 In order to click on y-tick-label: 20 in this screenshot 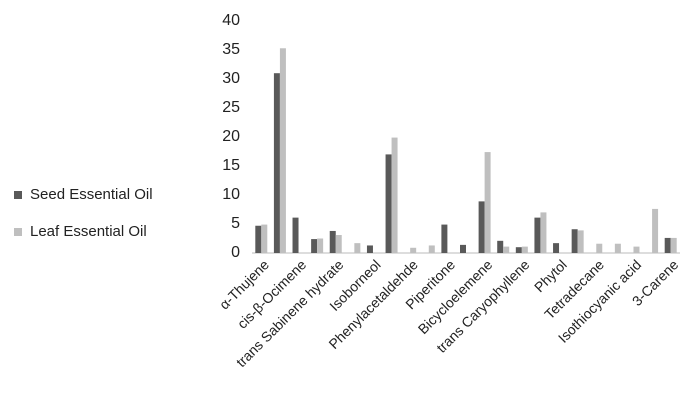, I will do `click(231, 136)`.